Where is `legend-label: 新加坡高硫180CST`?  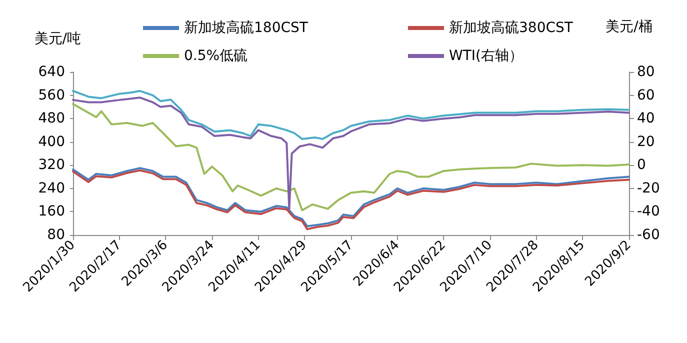
legend-label: 新加坡高硫180CST is located at coordinates (246, 28).